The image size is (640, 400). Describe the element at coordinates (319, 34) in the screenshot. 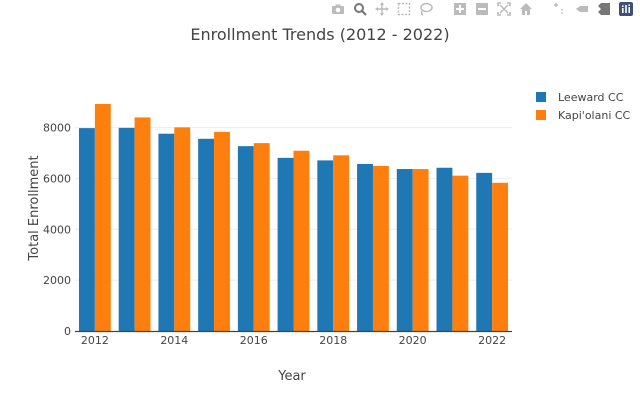

I see `chart-title: Enrollment Trends (2012 - 2022)` at that location.